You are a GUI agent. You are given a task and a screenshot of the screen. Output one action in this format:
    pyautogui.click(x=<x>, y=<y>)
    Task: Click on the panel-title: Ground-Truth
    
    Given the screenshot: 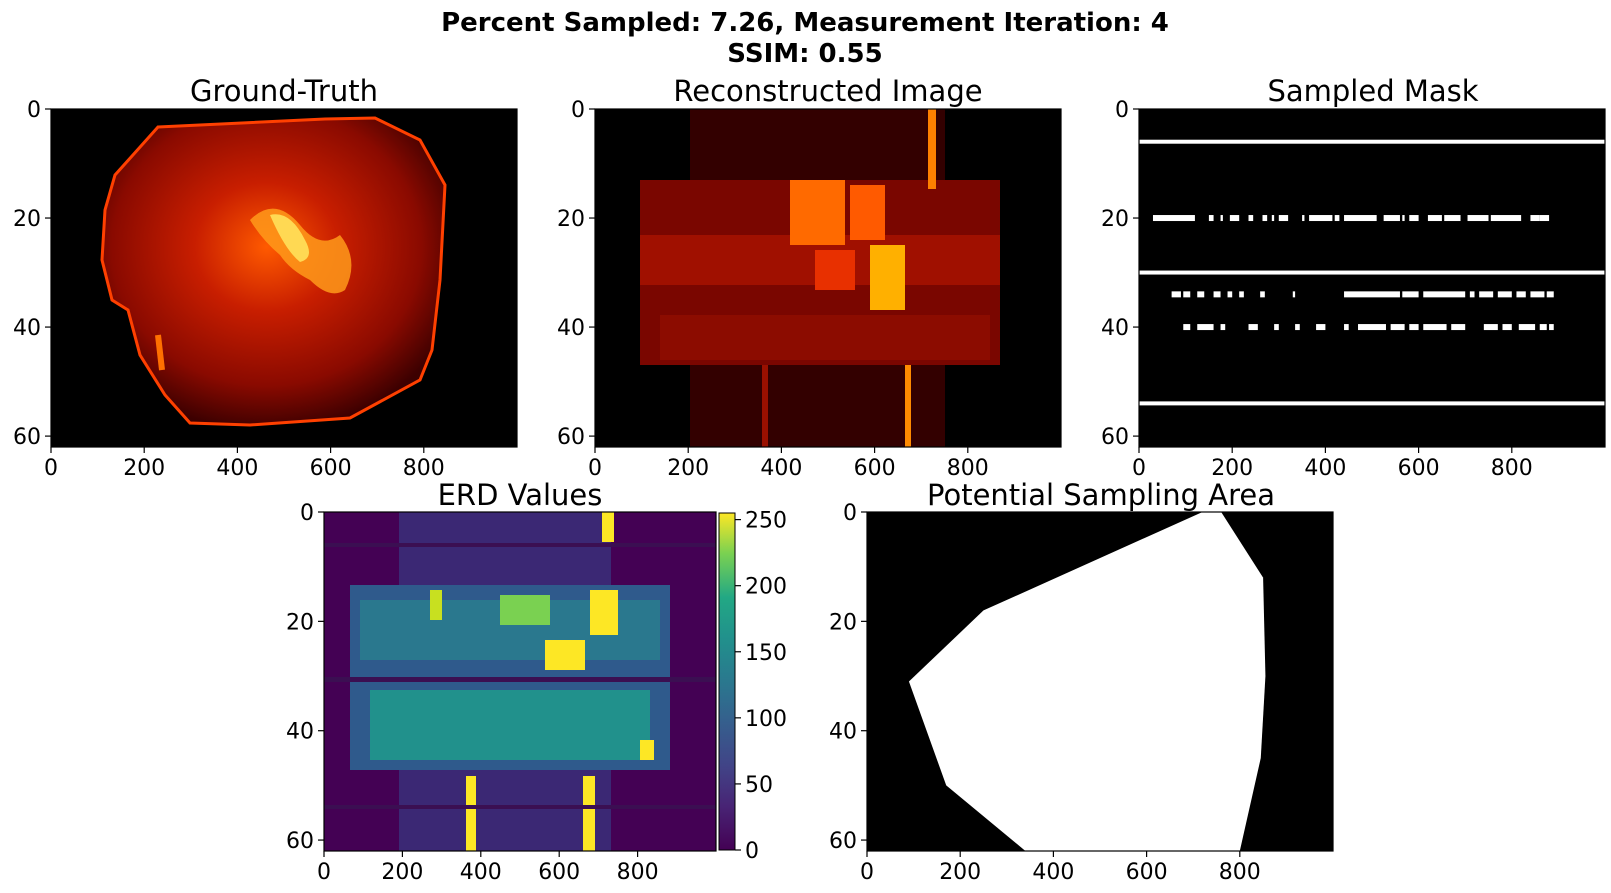 What is the action you would take?
    pyautogui.click(x=284, y=91)
    